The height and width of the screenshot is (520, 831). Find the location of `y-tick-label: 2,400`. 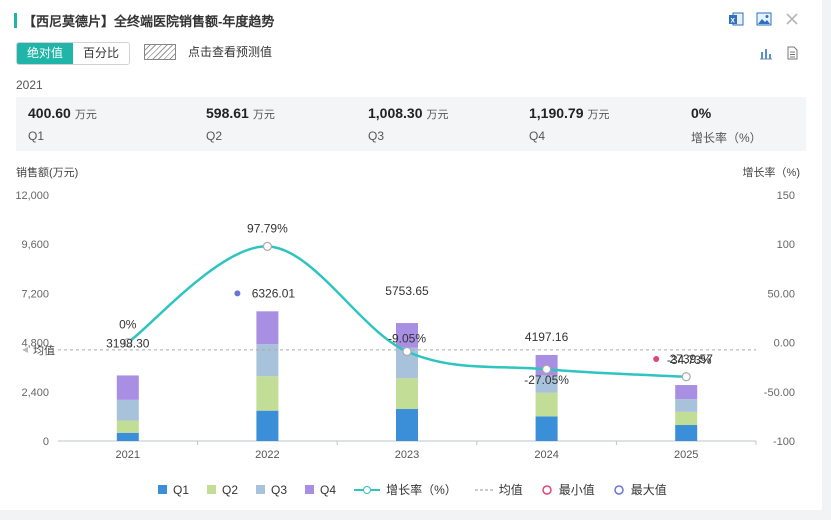

y-tick-label: 2,400 is located at coordinates (35, 393).